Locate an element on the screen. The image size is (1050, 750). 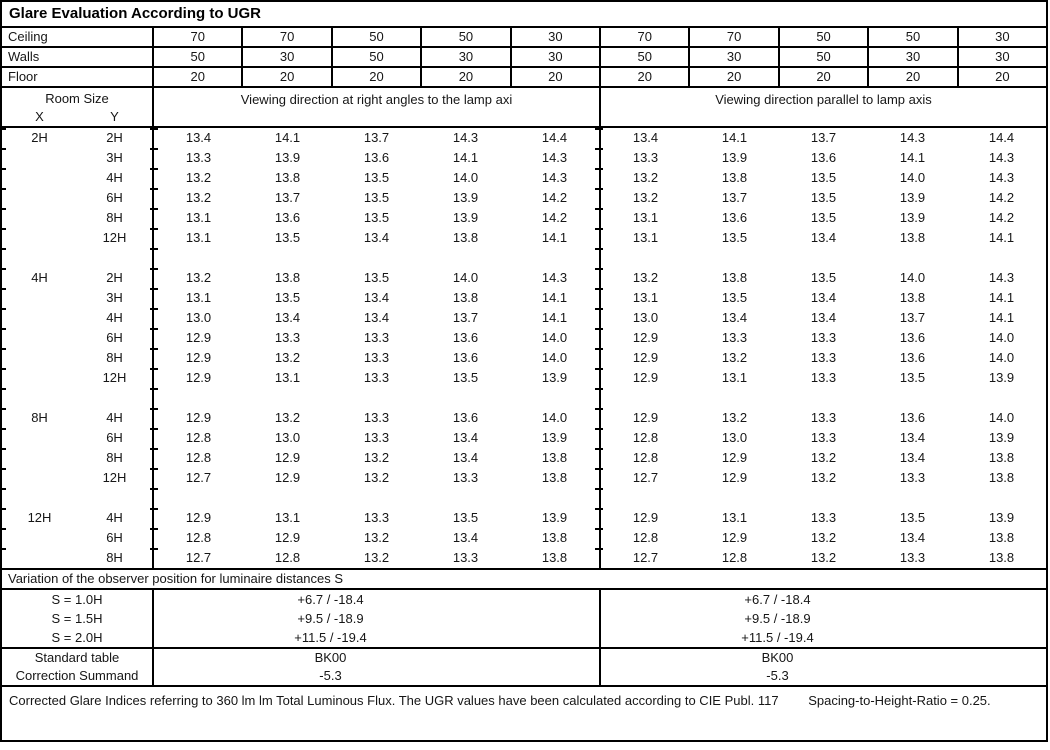
room-size-label: Room Size is located at coordinates (77, 98).